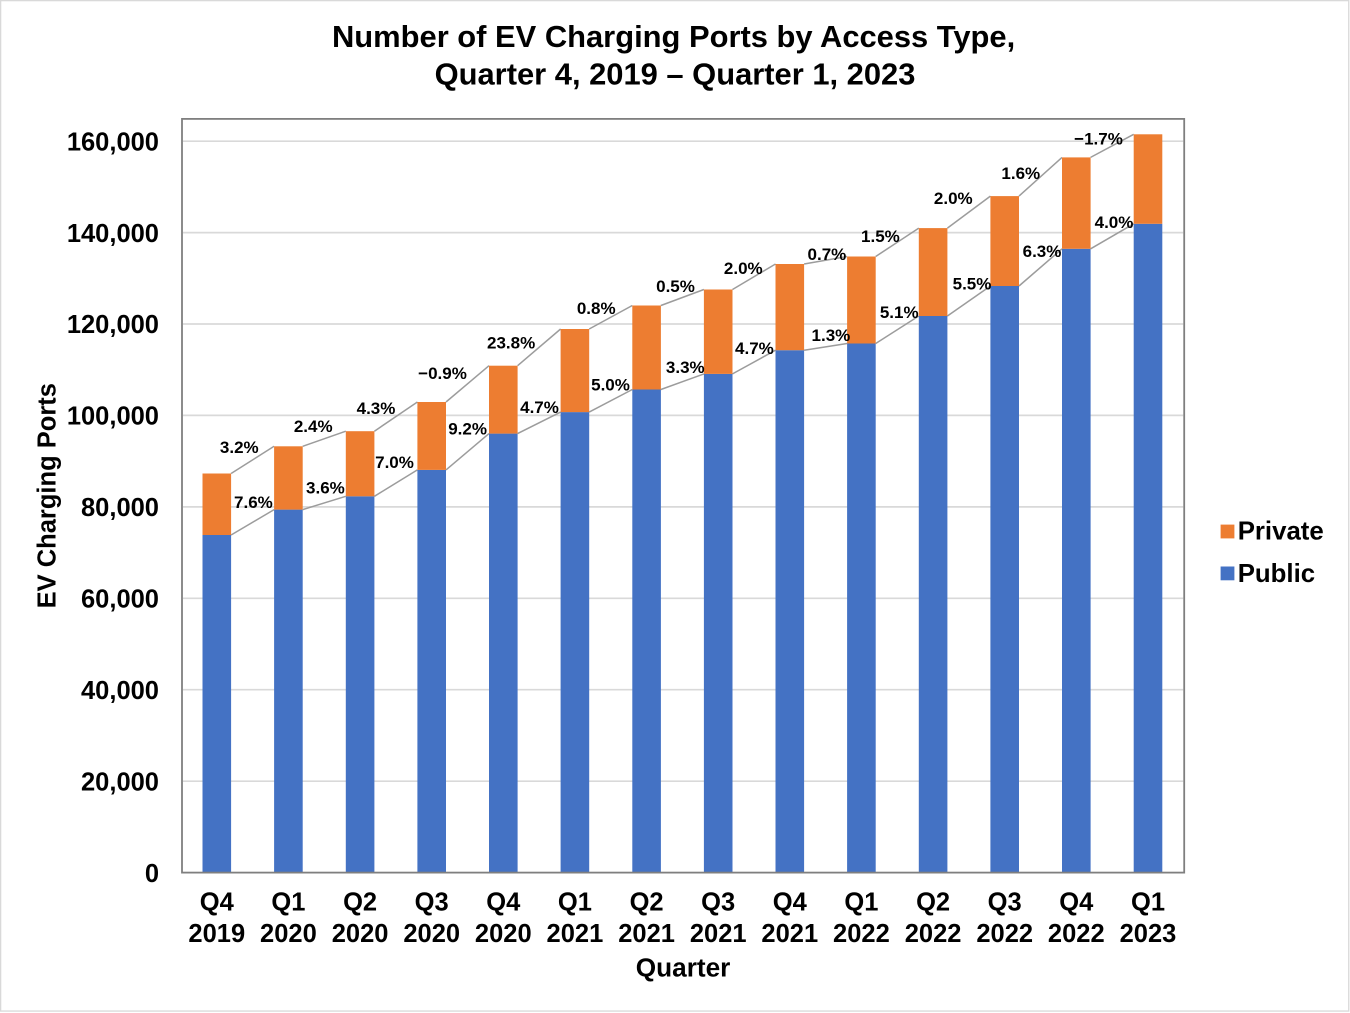 This screenshot has width=1350, height=1013. Describe the element at coordinates (880, 236) in the screenshot. I see `svg-text: 1.5%` at that location.